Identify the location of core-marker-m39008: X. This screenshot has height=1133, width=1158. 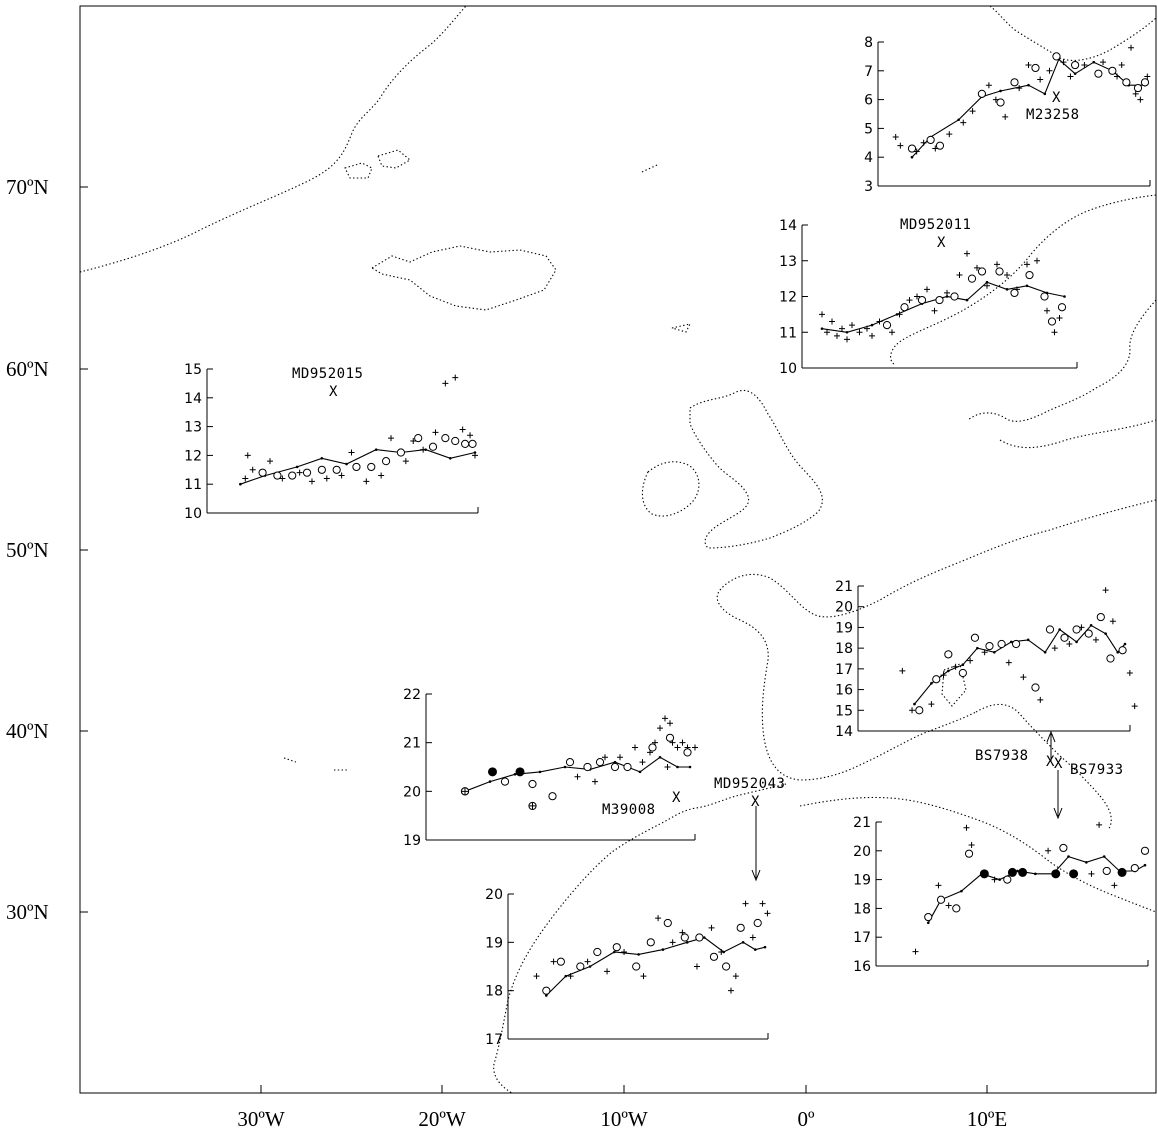
(676, 798).